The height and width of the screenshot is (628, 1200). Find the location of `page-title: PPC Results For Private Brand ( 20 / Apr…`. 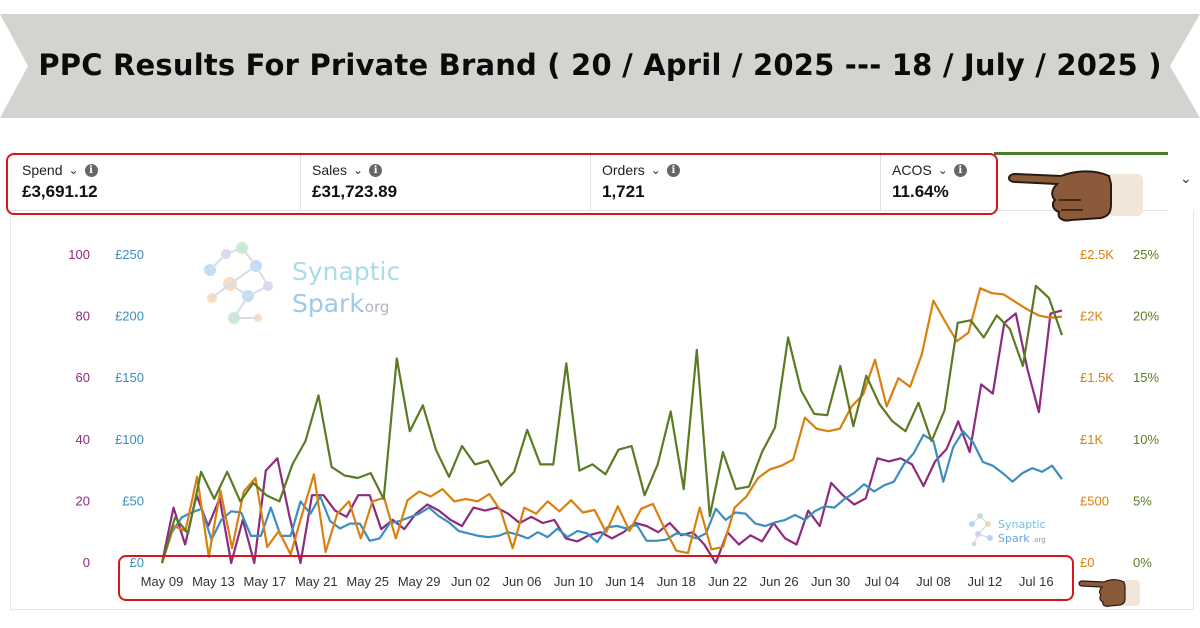

page-title: PPC Results For Private Brand ( 20 / Apr… is located at coordinates (600, 65).